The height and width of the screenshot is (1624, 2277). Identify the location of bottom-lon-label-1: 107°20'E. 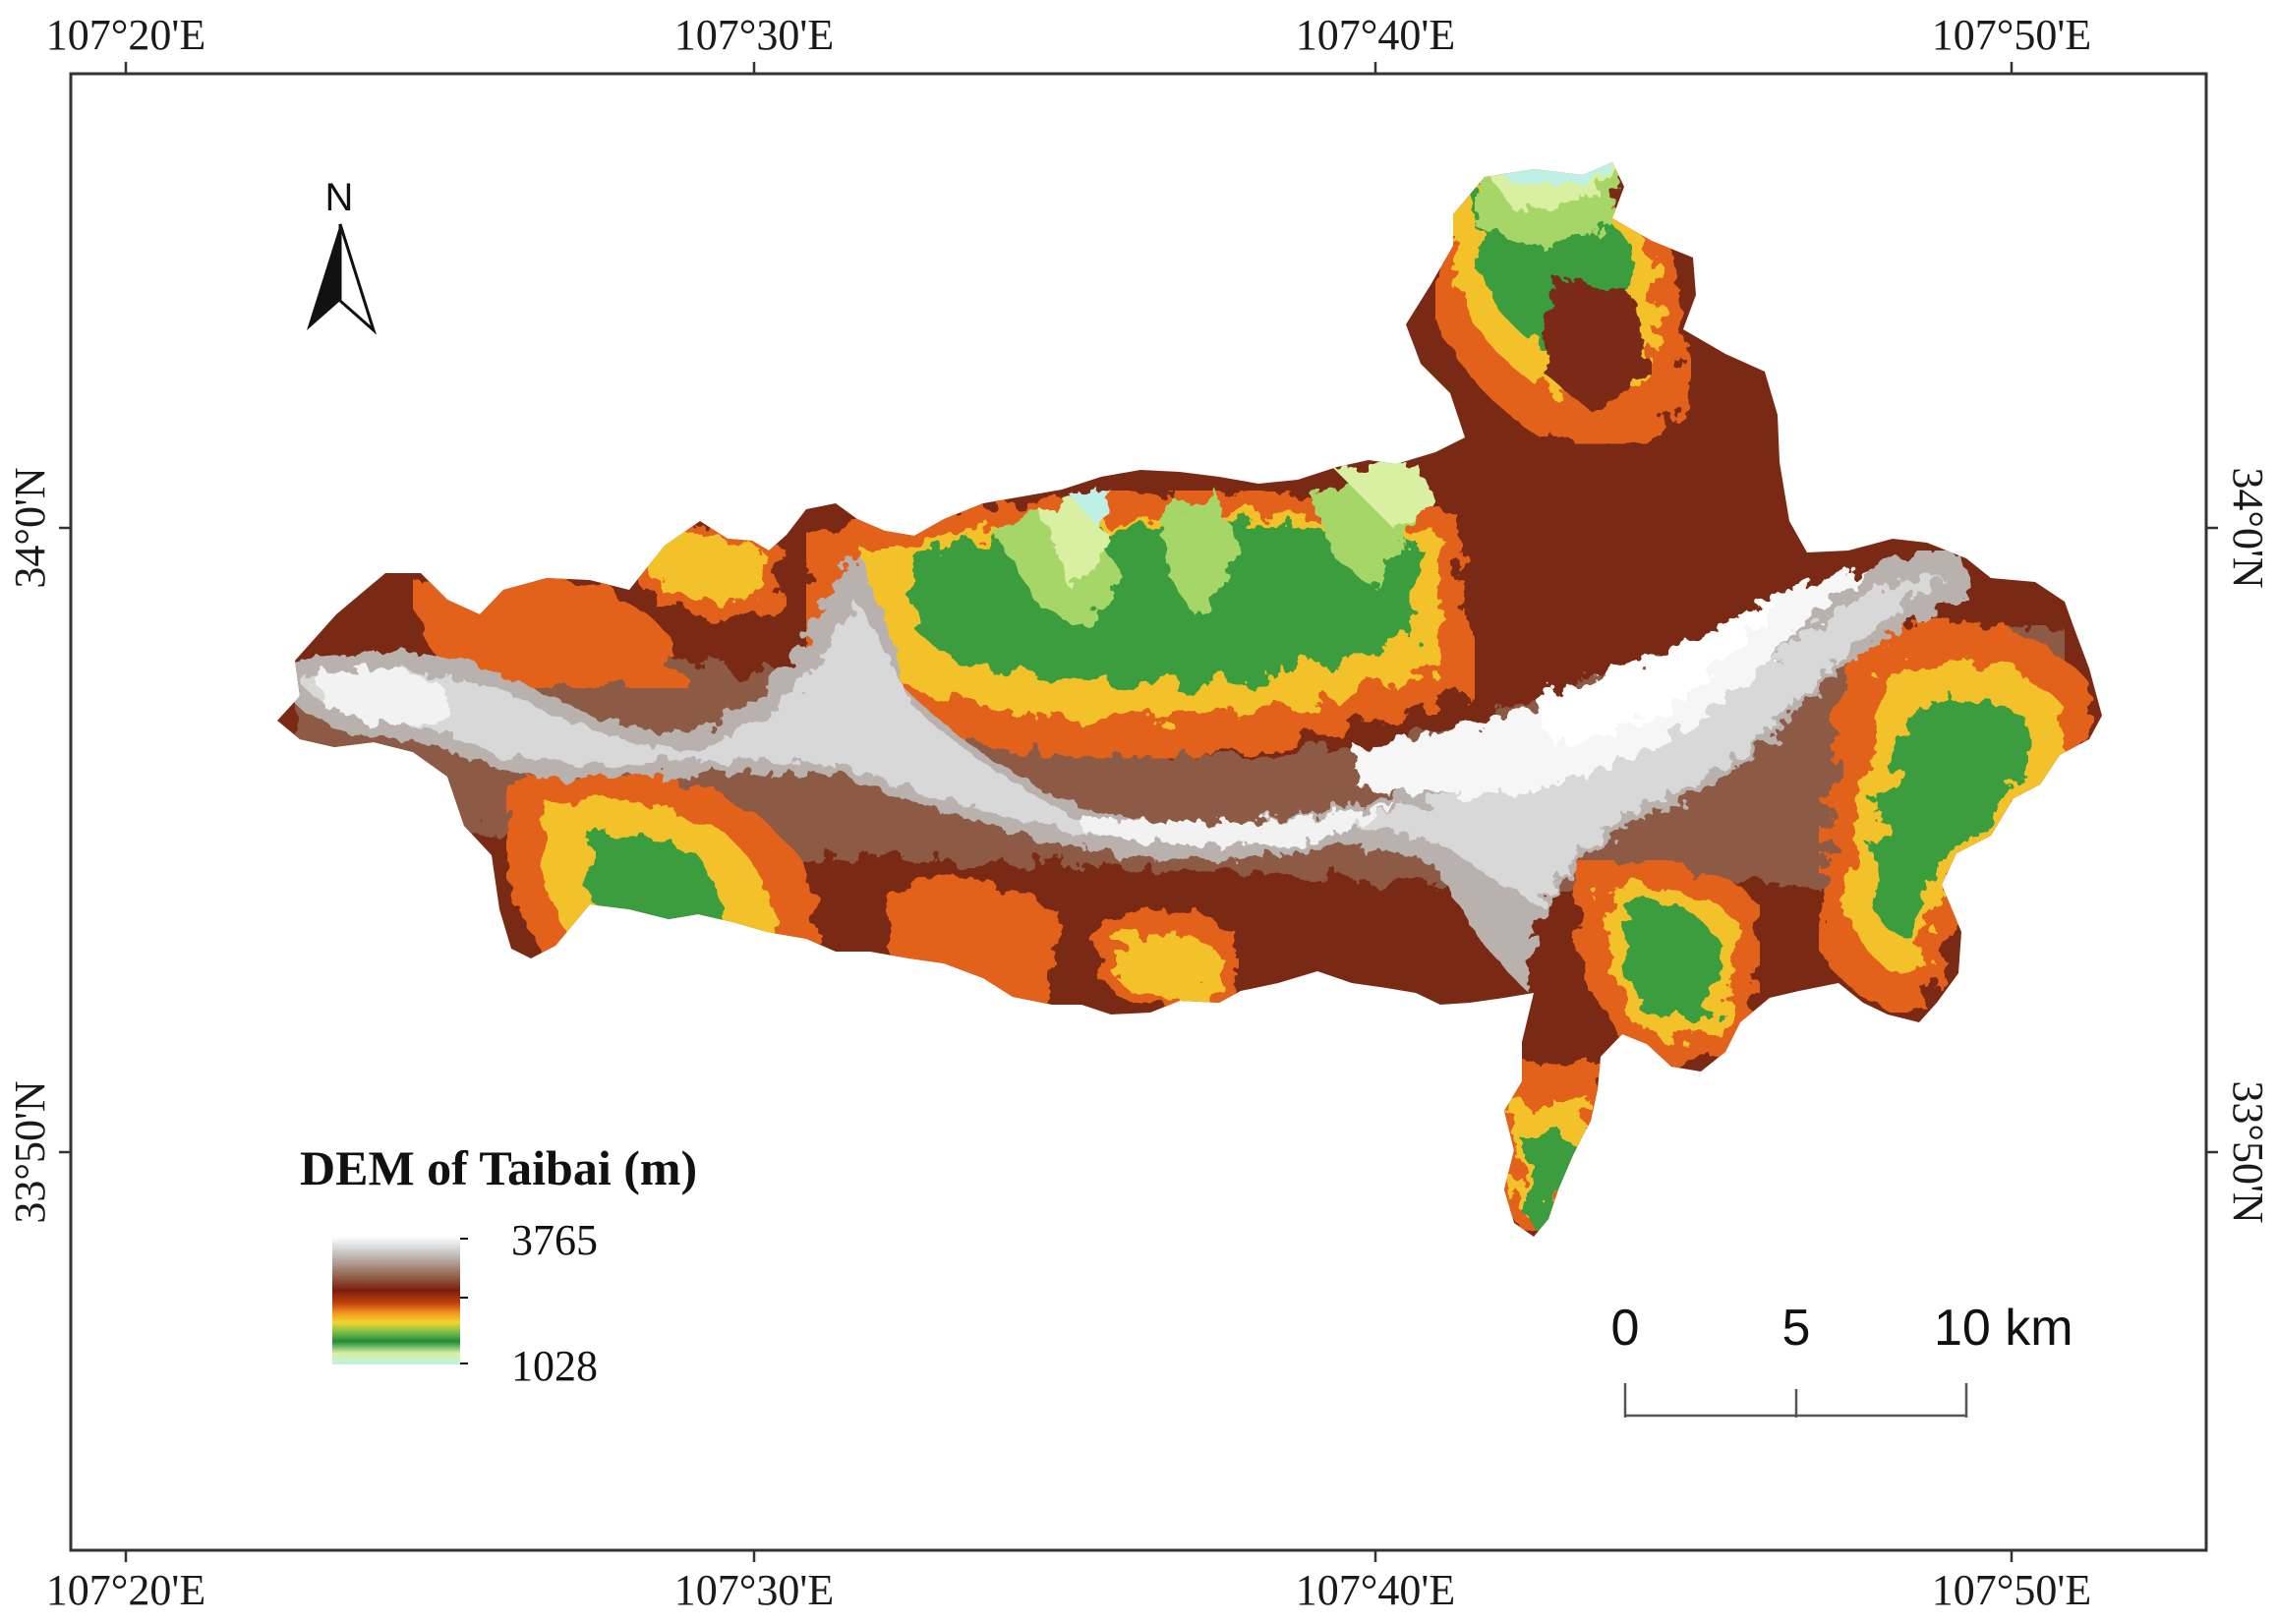
(125, 1590).